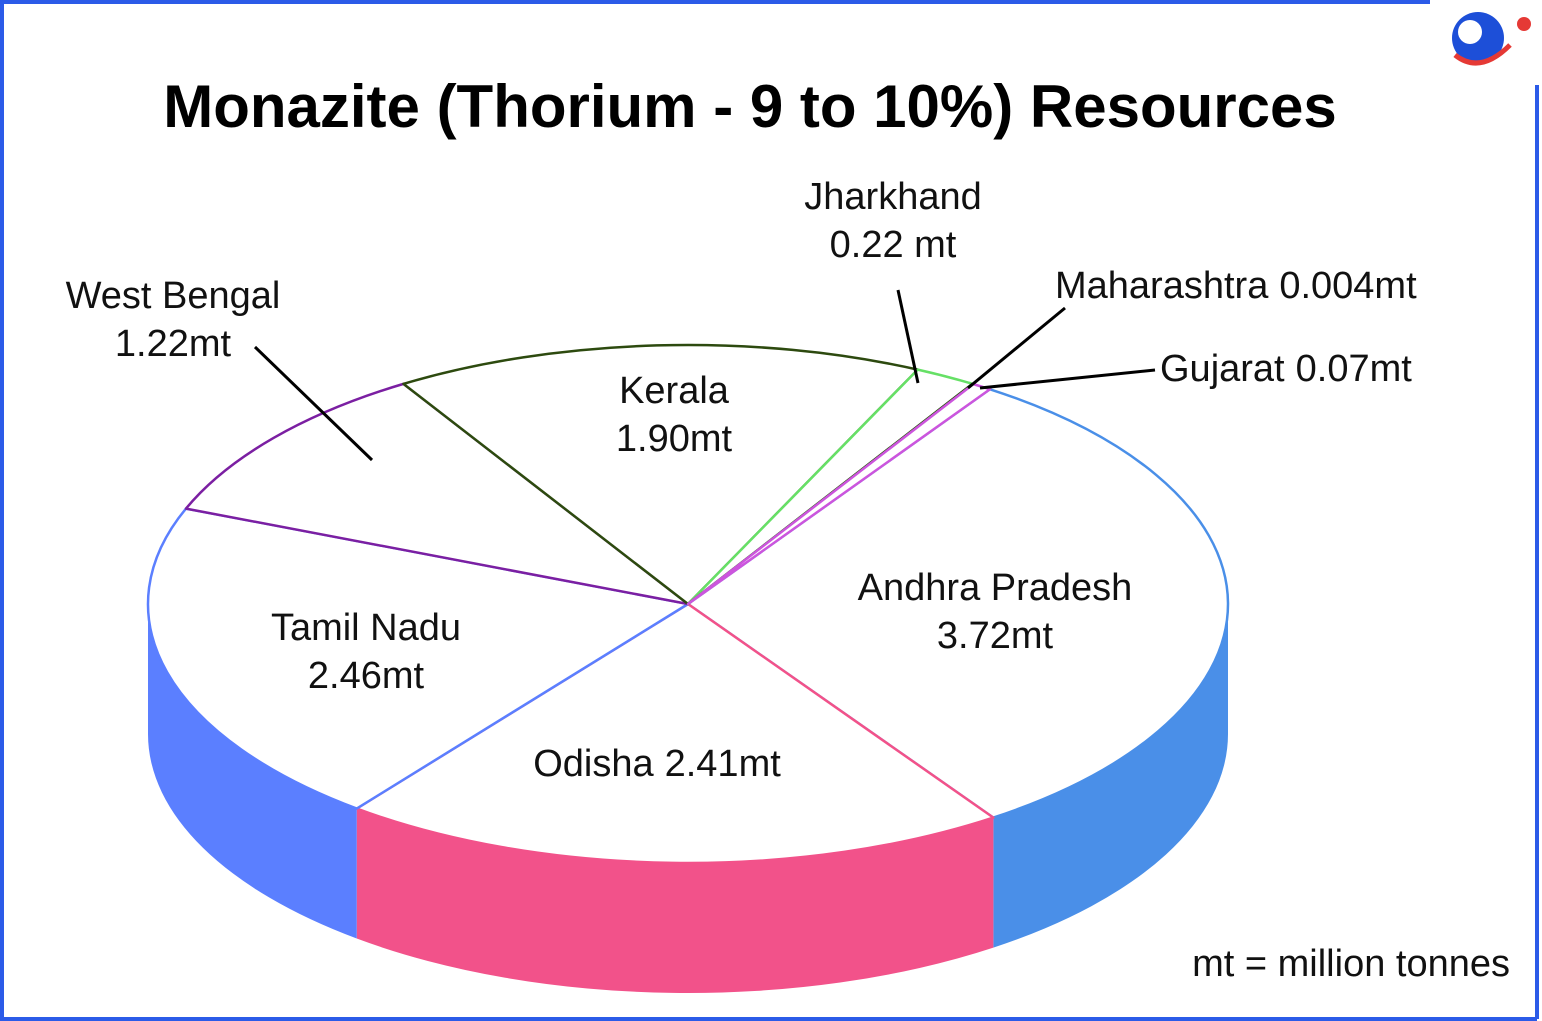 The image size is (1542, 1021). Describe the element at coordinates (674, 391) in the screenshot. I see `category-label: Kerala` at that location.